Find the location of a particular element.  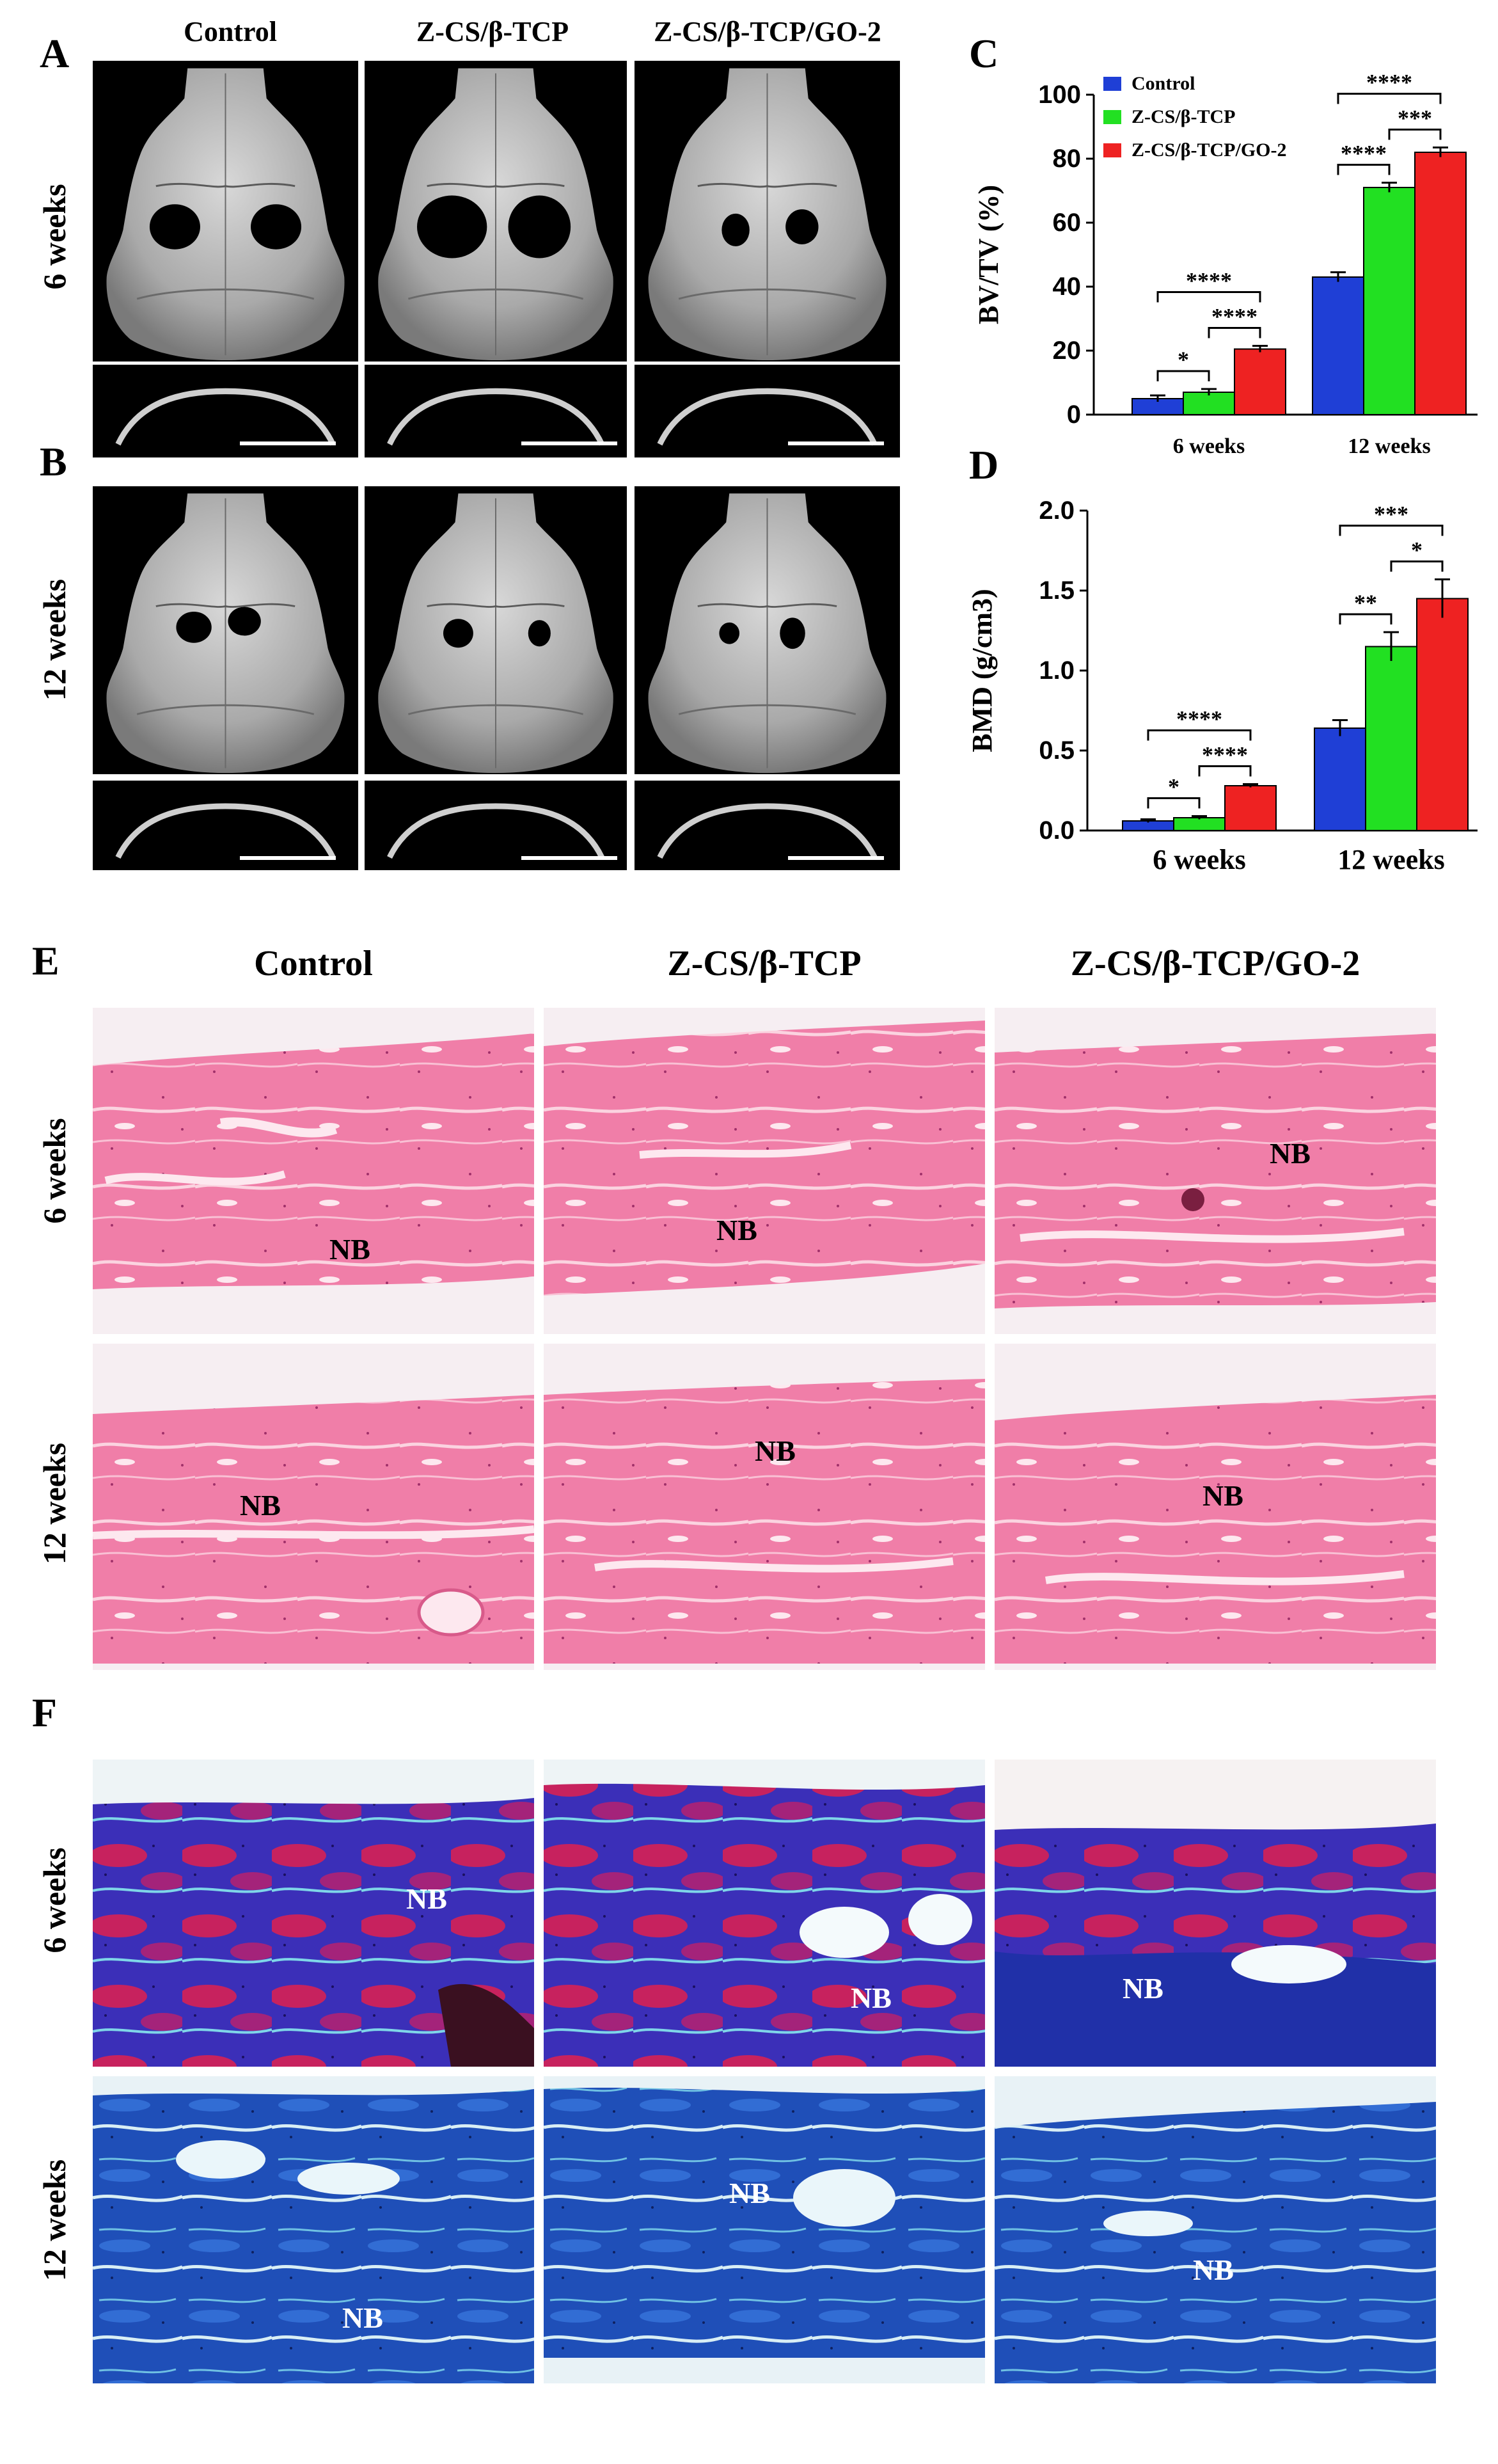

he-col-head-control: Control is located at coordinates (314, 963).